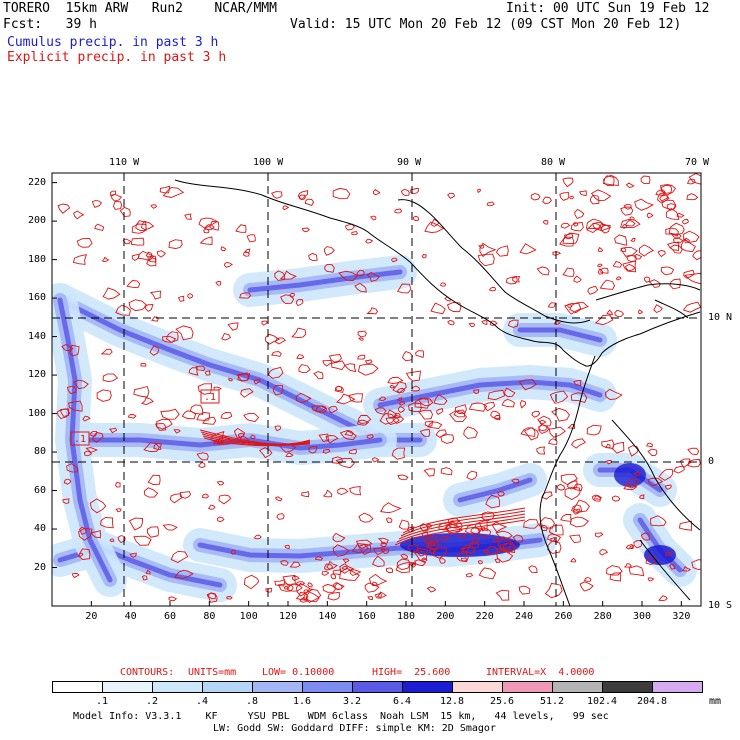 The image size is (740, 740). What do you see at coordinates (37, 336) in the screenshot?
I see `y-tick-label: 140` at bounding box center [37, 336].